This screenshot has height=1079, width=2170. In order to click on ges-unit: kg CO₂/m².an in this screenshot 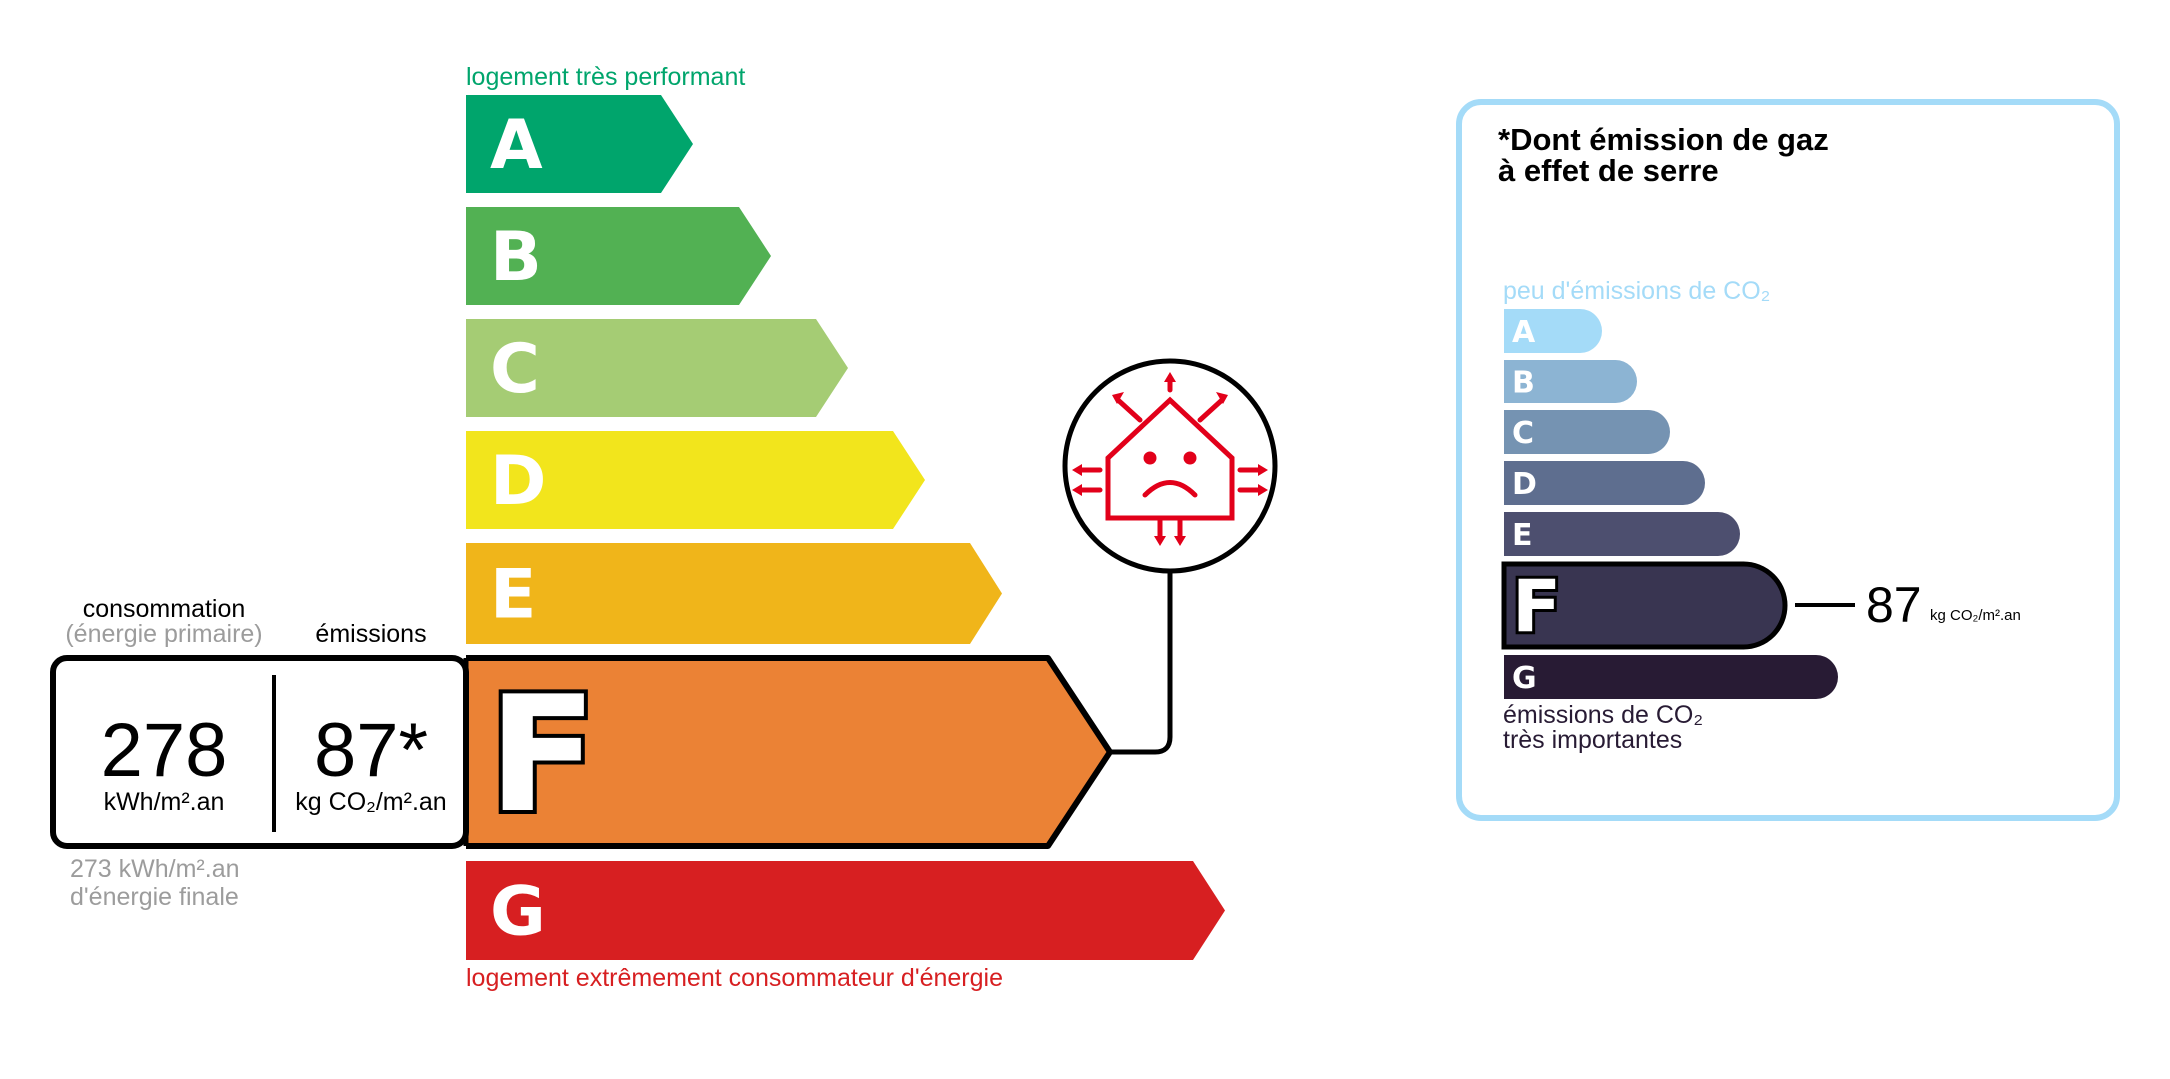, I will do `click(1975, 615)`.